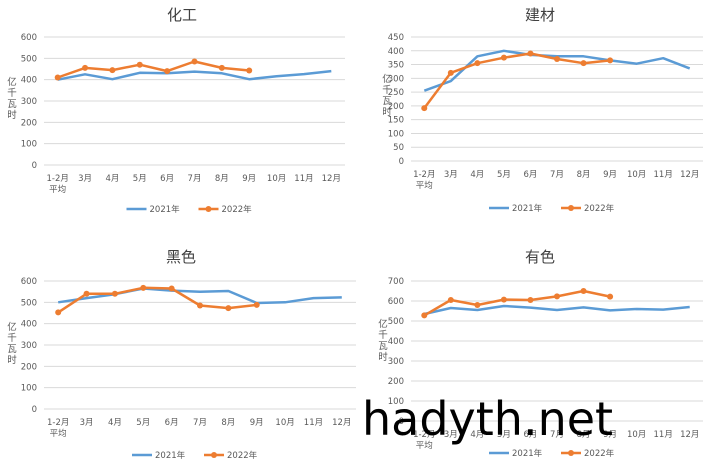  Describe the element at coordinates (540, 15) in the screenshot. I see `chart-title: 建材` at that location.